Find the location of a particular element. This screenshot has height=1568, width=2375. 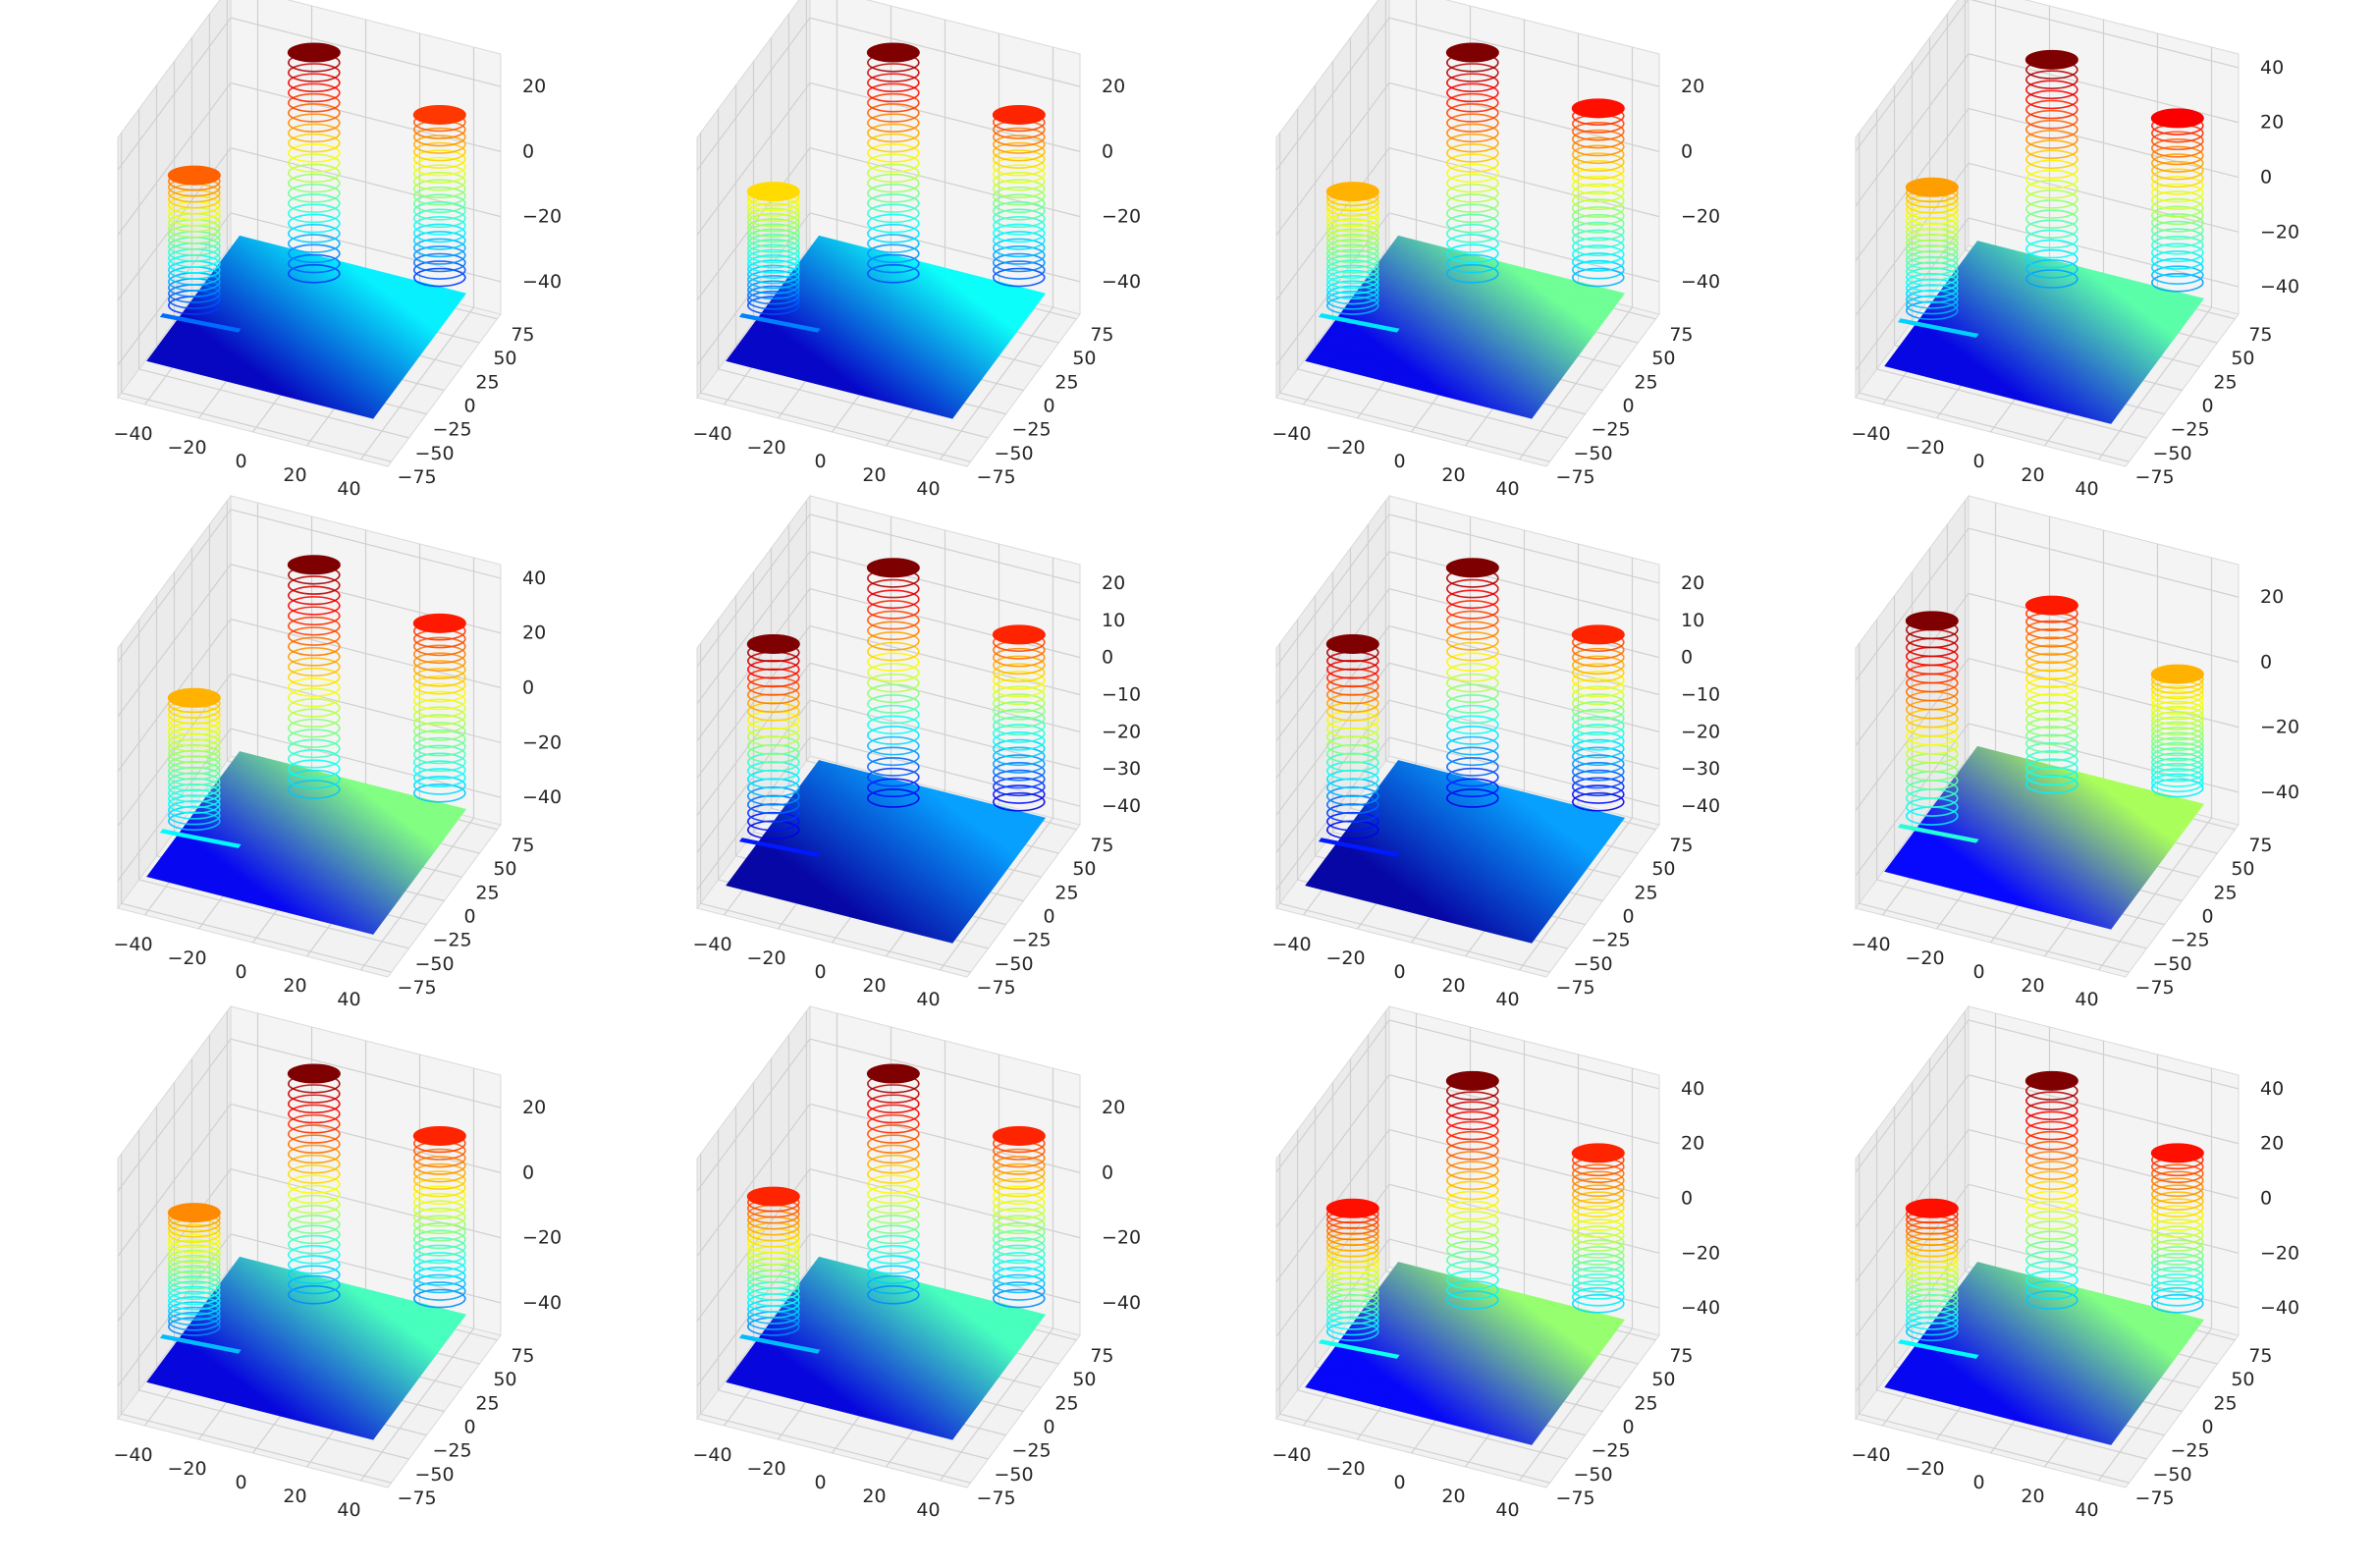

x-tick-label: 20 is located at coordinates (1453, 475).